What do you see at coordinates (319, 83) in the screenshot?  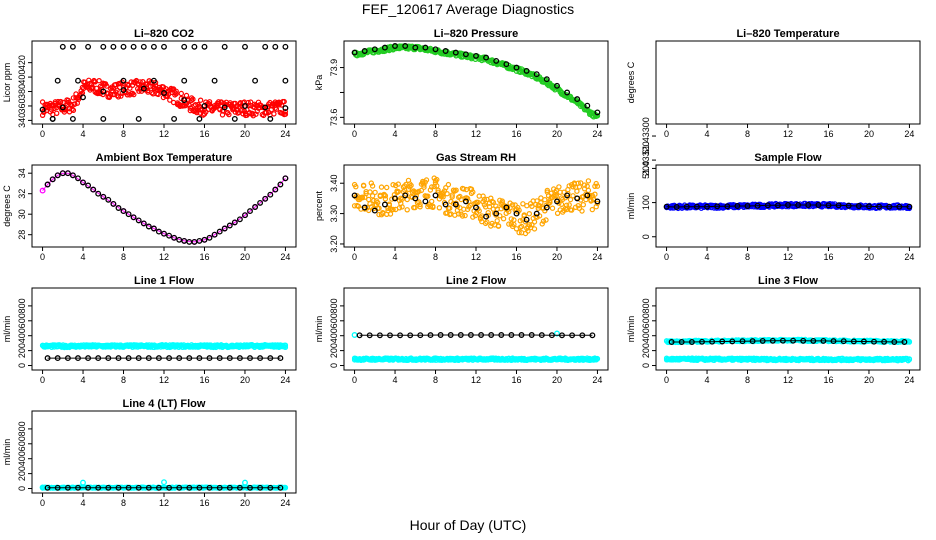 I see `y-axis-label: kPa` at bounding box center [319, 83].